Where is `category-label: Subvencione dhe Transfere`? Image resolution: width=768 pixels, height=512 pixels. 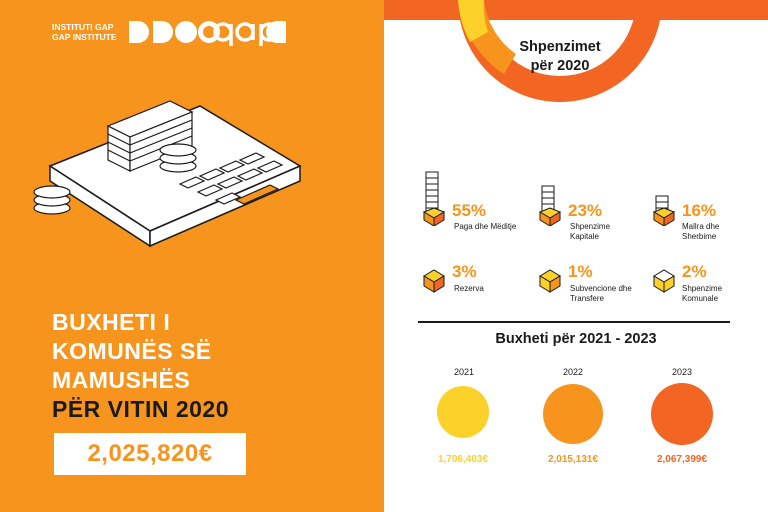
category-label: Subvencione dhe Transfere is located at coordinates (615, 294).